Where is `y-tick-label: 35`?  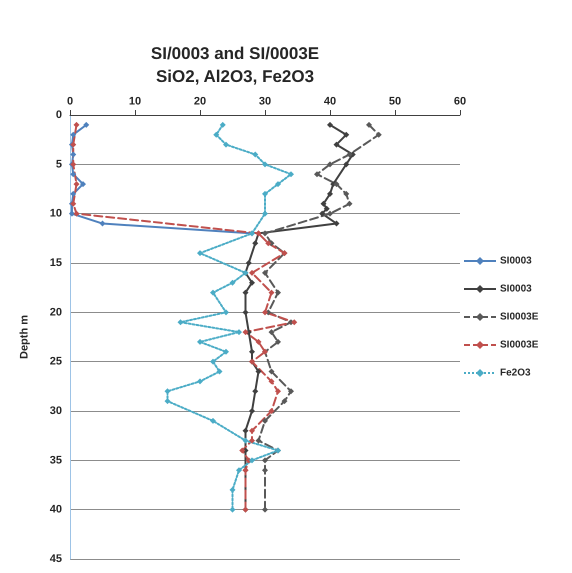 y-tick-label: 35 is located at coordinates (56, 460).